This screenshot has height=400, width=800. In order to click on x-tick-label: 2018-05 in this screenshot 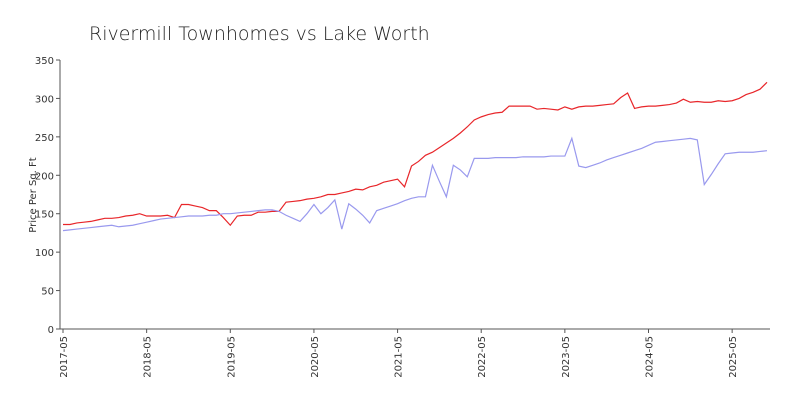, I will do `click(148, 357)`.